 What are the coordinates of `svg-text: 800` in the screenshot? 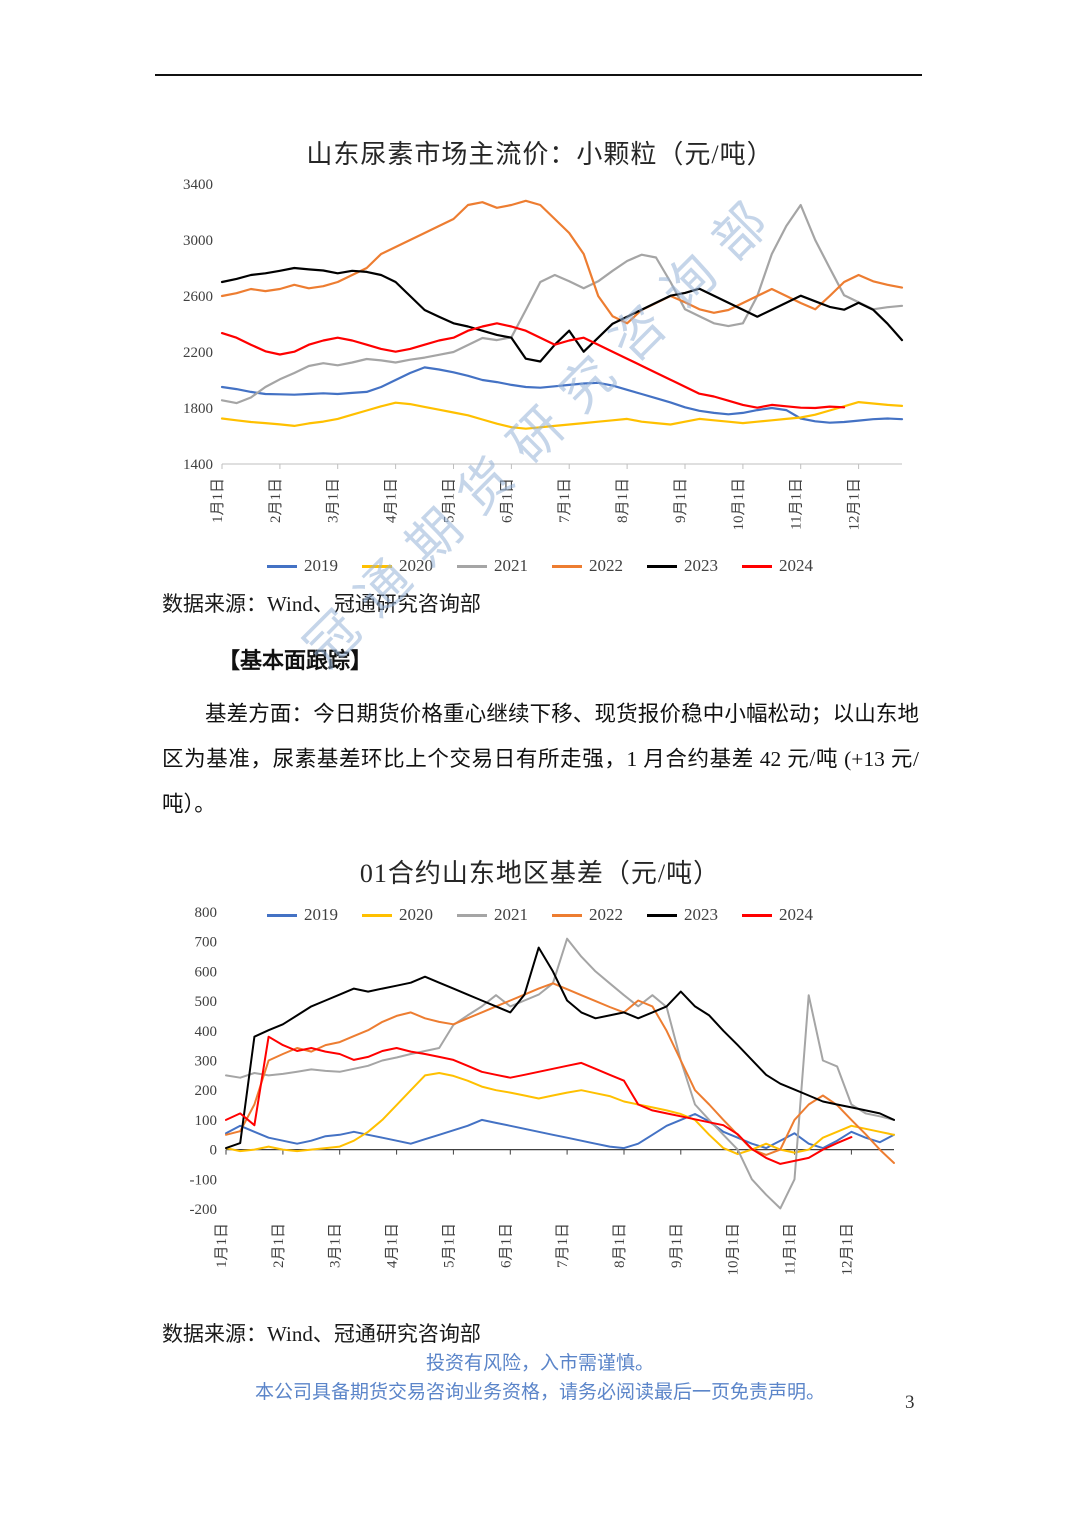 It's located at (206, 913).